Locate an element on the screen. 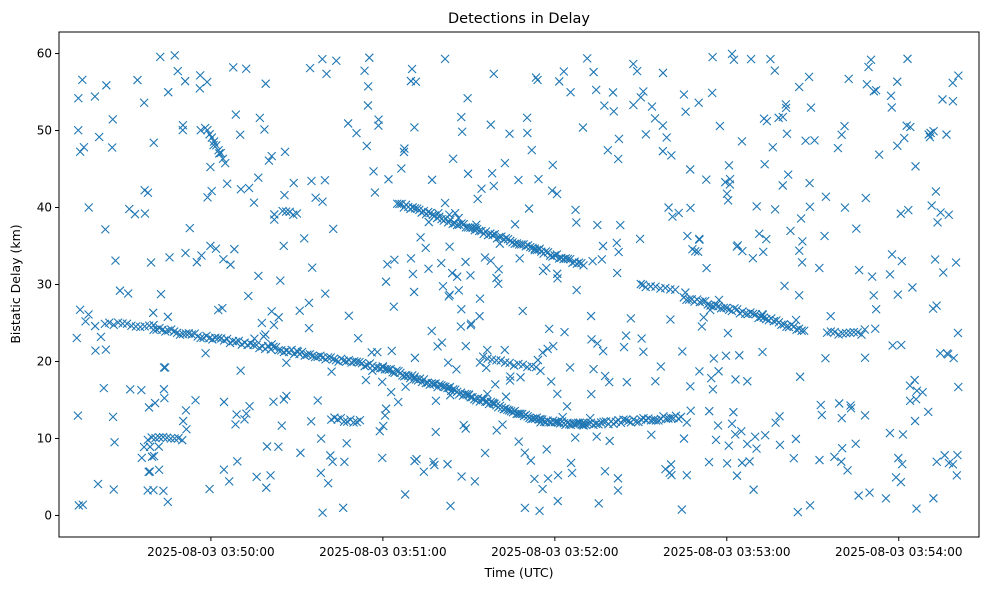 The width and height of the screenshot is (989, 590). x-axis-title: Time (UTC) is located at coordinates (518, 572).